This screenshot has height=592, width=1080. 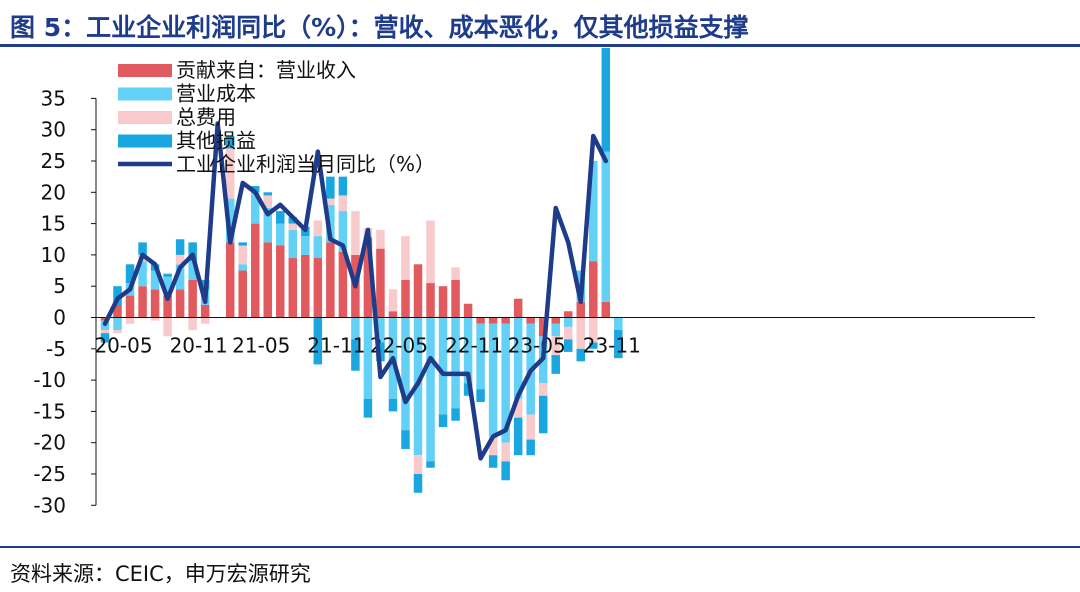 What do you see at coordinates (305, 164) in the screenshot?
I see `legend-label: 工业企业利润当月同比（%）` at bounding box center [305, 164].